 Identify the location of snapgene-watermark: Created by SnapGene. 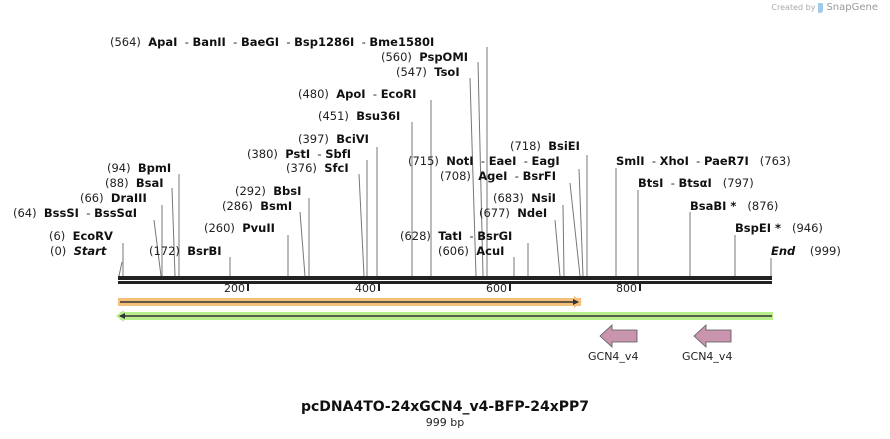
(824, 7).